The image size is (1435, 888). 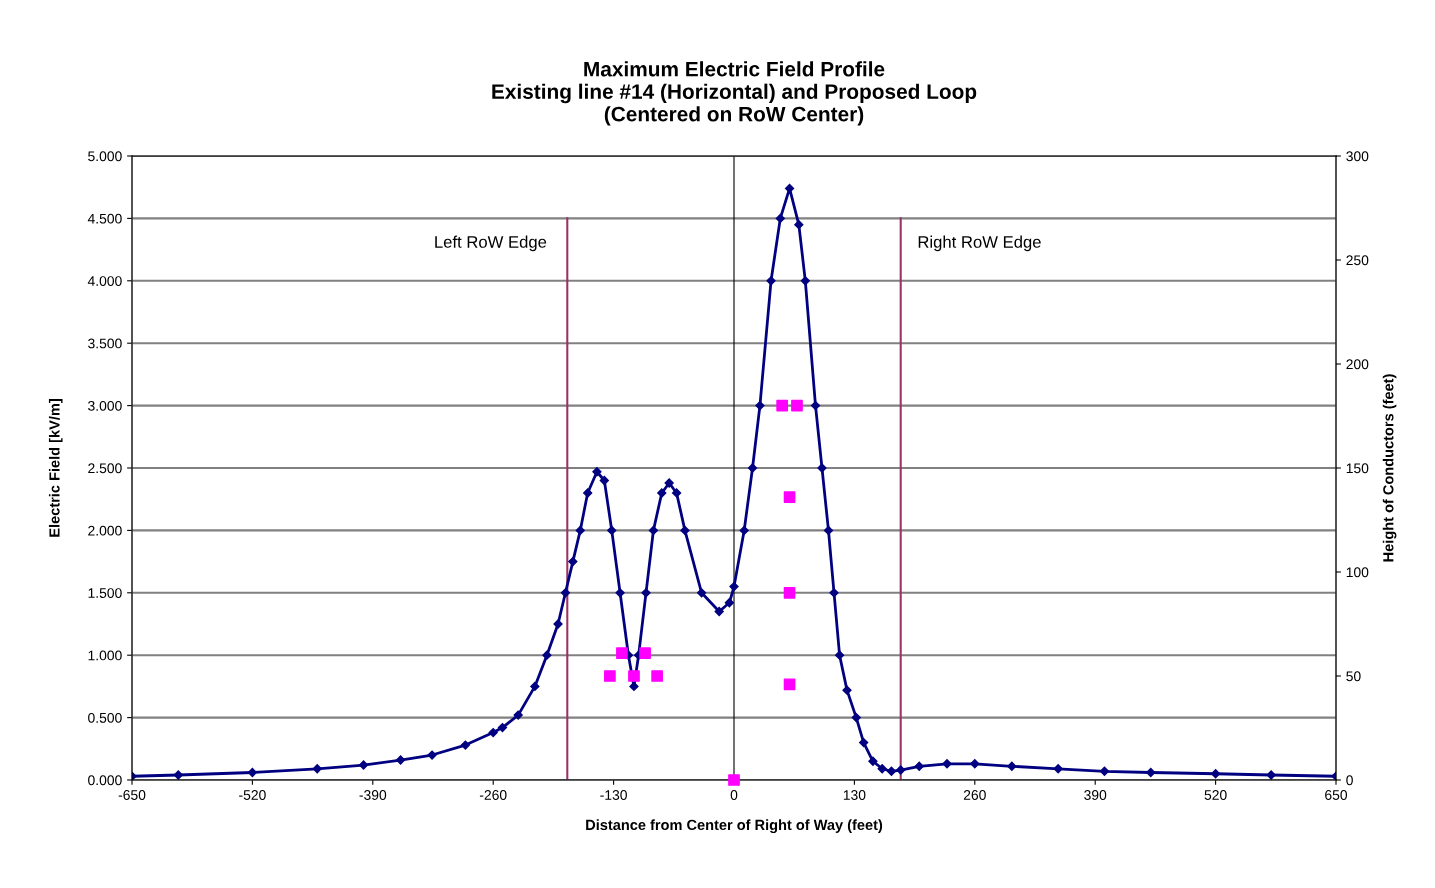 I want to click on y-axis-title: Electric Field [kV/m], so click(x=55, y=468).